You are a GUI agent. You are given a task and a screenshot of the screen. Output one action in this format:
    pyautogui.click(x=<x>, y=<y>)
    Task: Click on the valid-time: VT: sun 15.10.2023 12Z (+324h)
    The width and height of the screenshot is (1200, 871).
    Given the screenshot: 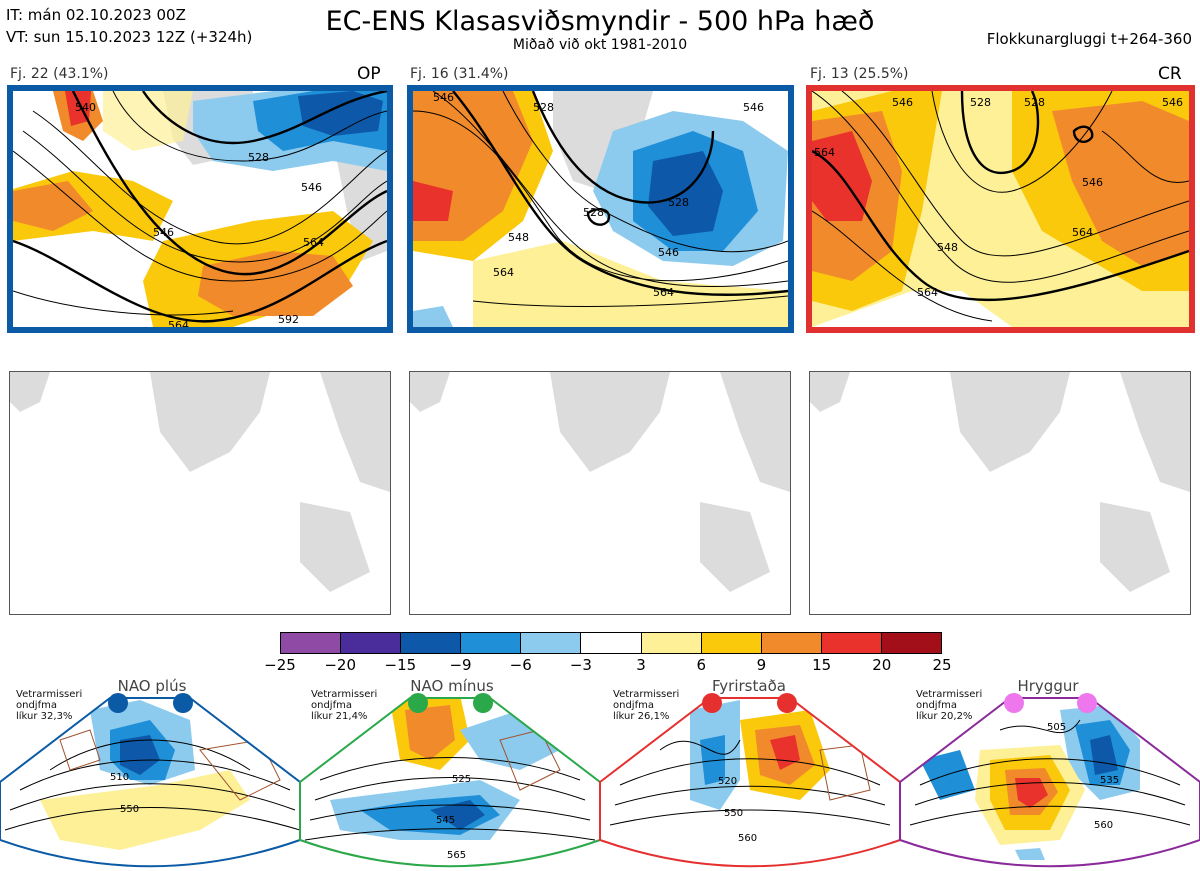 What is the action you would take?
    pyautogui.click(x=129, y=37)
    